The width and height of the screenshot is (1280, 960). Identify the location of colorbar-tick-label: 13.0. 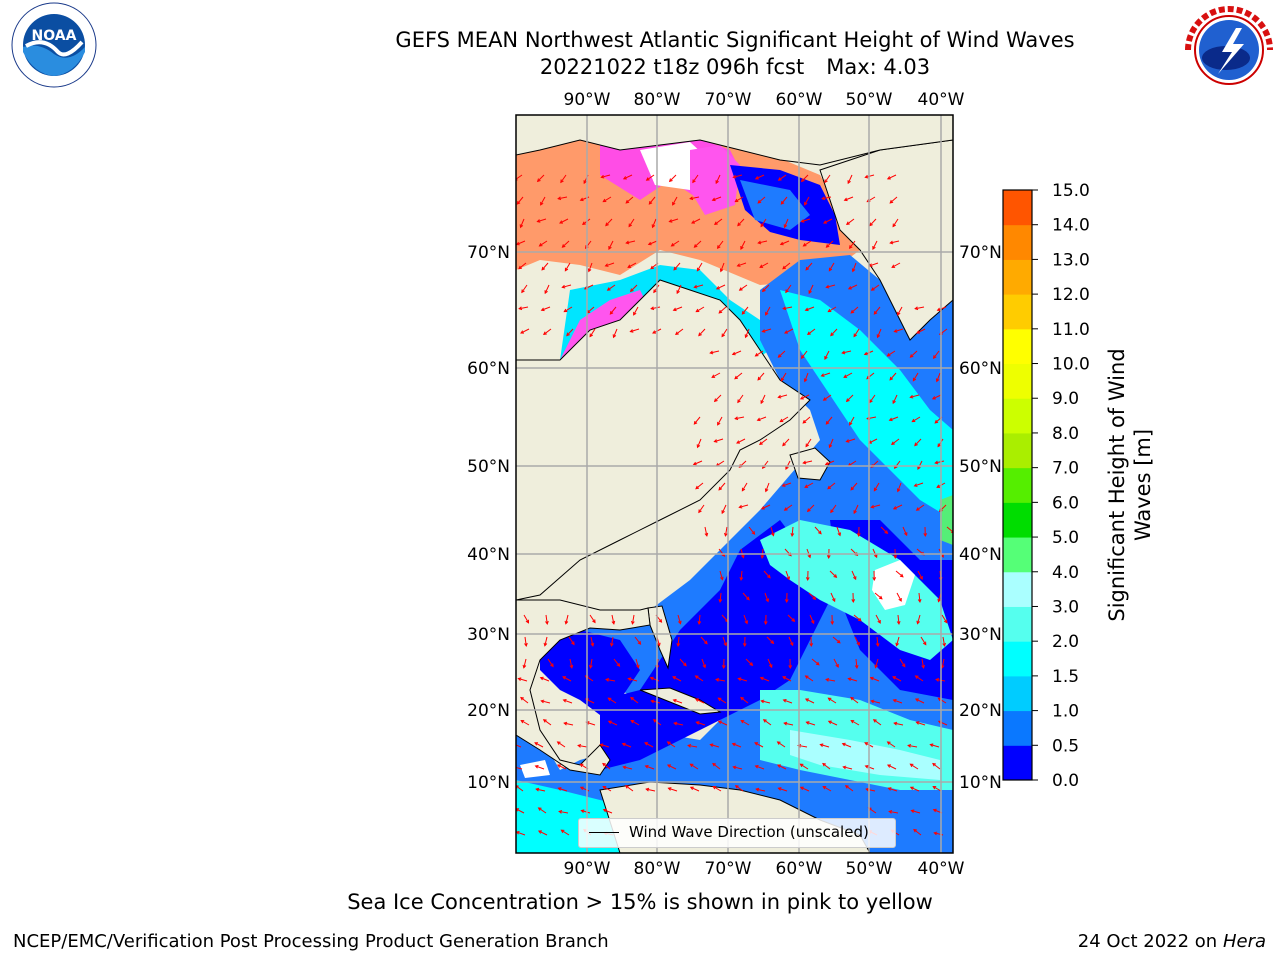
(1071, 260).